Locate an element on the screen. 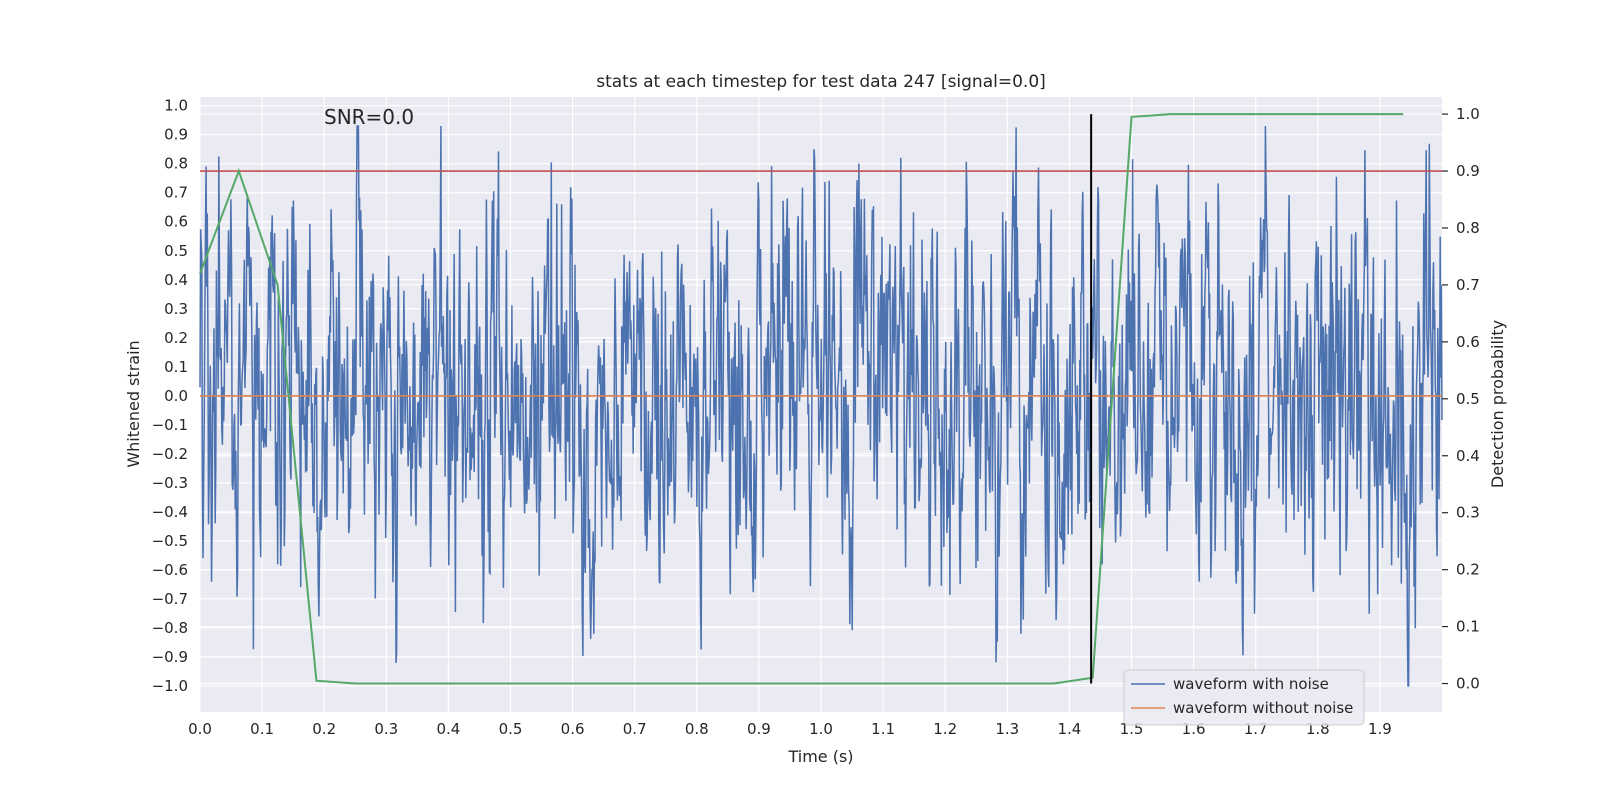 The height and width of the screenshot is (800, 1600). y-right-tick-label: 0.9 is located at coordinates (1468, 171).